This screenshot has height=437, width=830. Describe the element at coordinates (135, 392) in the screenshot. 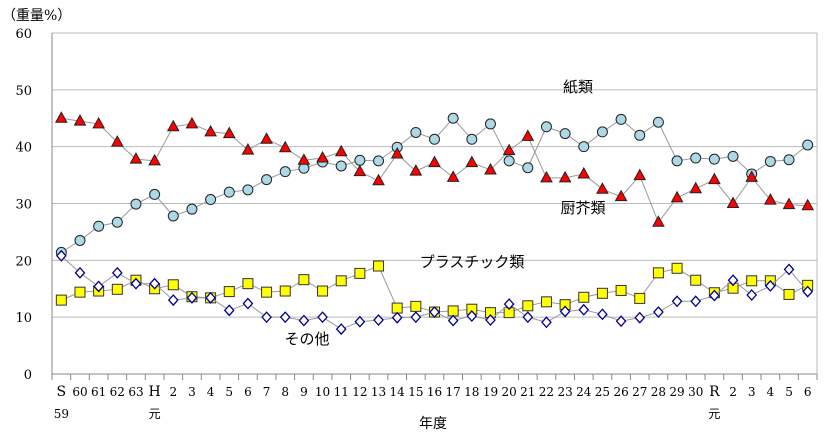

I see `x-tick-label: 63` at that location.